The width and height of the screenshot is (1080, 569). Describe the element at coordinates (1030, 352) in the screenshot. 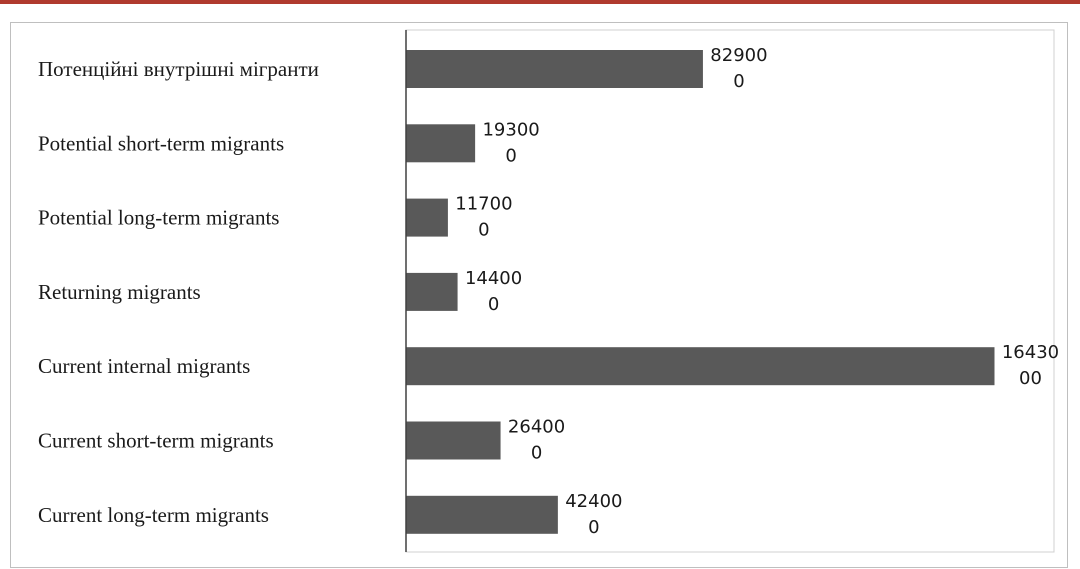

I see `data-label-line: 16430` at that location.